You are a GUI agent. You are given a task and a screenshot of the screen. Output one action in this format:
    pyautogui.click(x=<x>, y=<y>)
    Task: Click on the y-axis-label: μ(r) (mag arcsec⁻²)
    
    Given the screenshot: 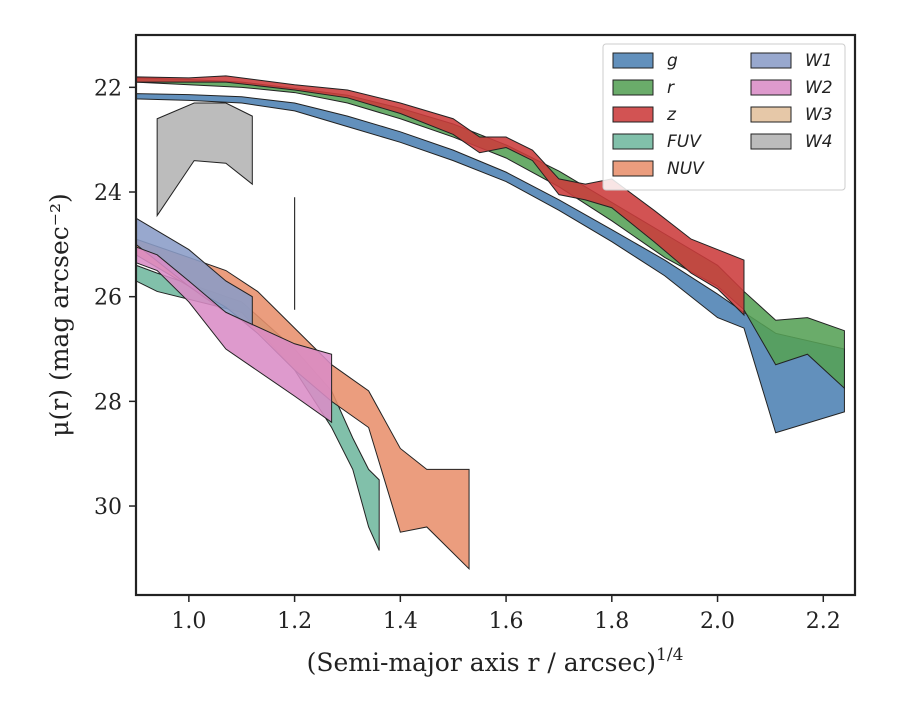 What is the action you would take?
    pyautogui.click(x=59, y=314)
    